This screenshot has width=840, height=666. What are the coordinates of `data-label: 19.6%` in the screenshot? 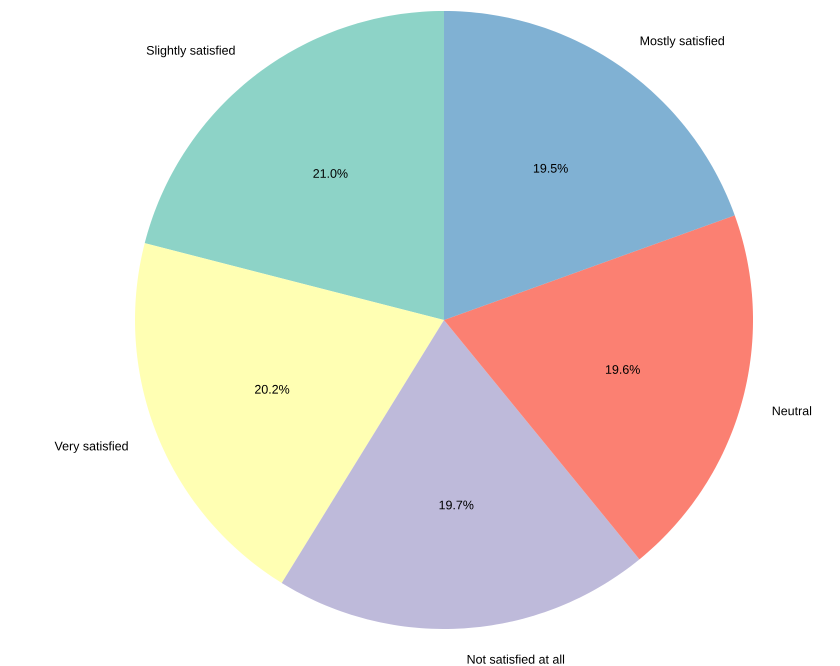 It's located at (623, 369).